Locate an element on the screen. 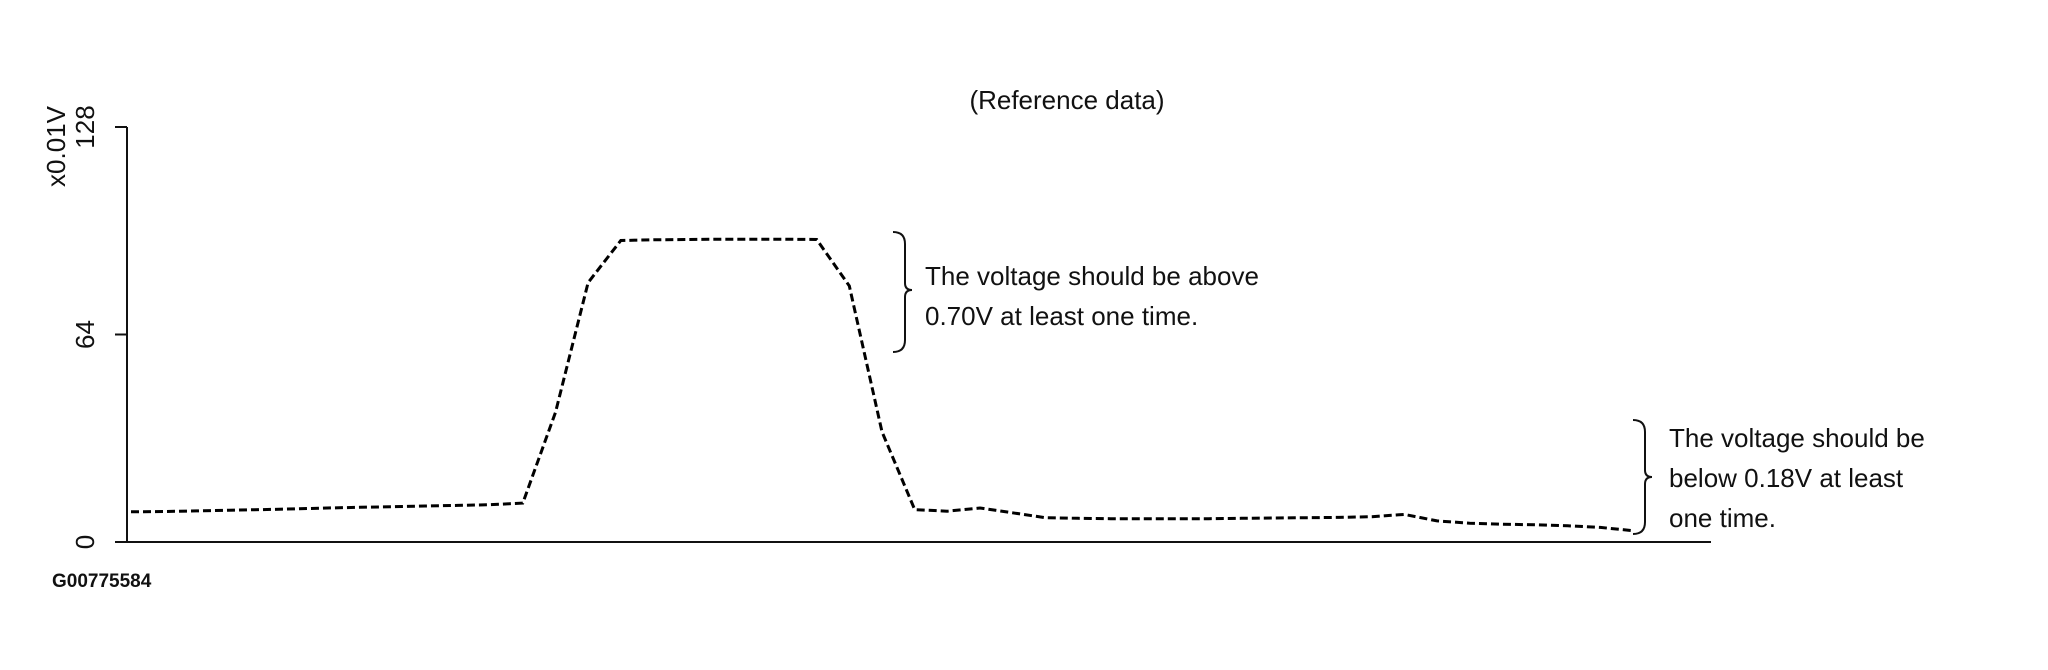 This screenshot has width=2048, height=670. y-tick-label: 0 is located at coordinates (85, 542).